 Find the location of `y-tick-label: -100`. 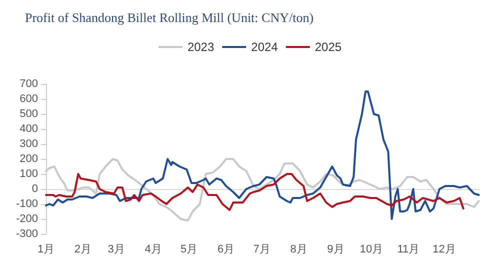

y-tick-label: -100 is located at coordinates (27, 204).